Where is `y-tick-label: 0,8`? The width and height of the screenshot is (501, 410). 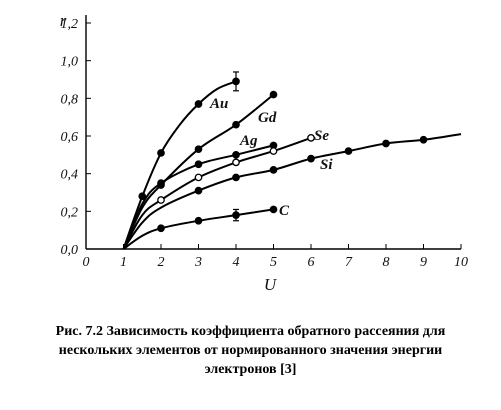
y-tick-label: 0,8 is located at coordinates (70, 99).